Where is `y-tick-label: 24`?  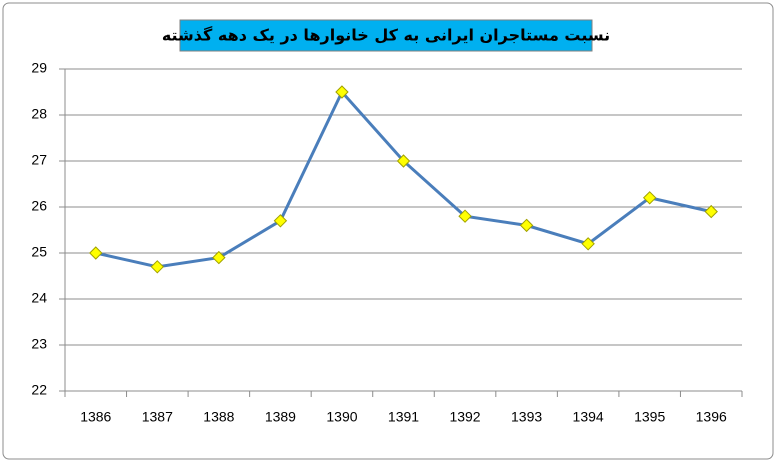 y-tick-label: 24 is located at coordinates (39, 298).